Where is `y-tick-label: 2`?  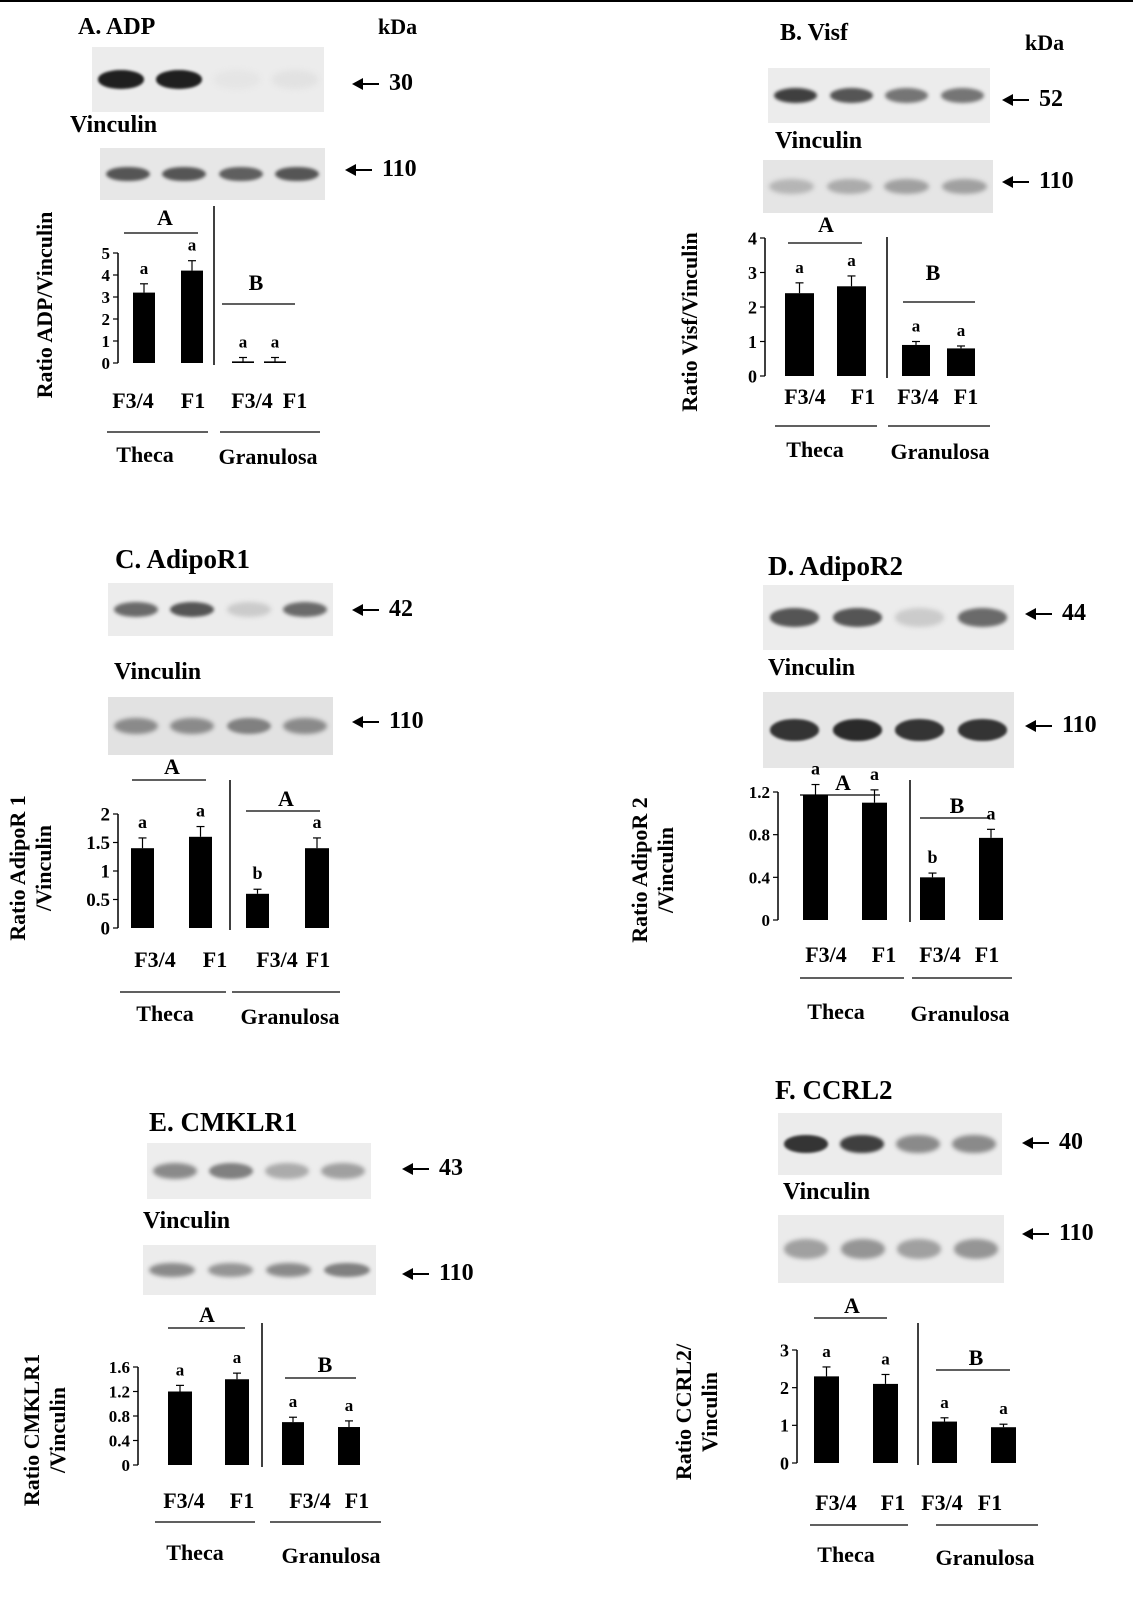 y-tick-label: 2 is located at coordinates (784, 1388).